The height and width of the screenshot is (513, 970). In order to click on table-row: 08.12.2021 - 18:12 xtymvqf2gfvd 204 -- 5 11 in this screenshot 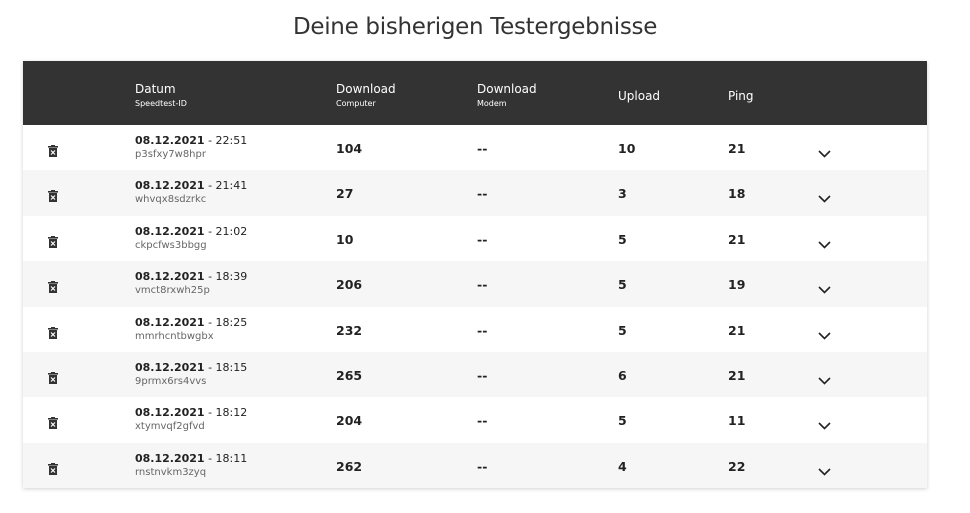, I will do `click(475, 419)`.